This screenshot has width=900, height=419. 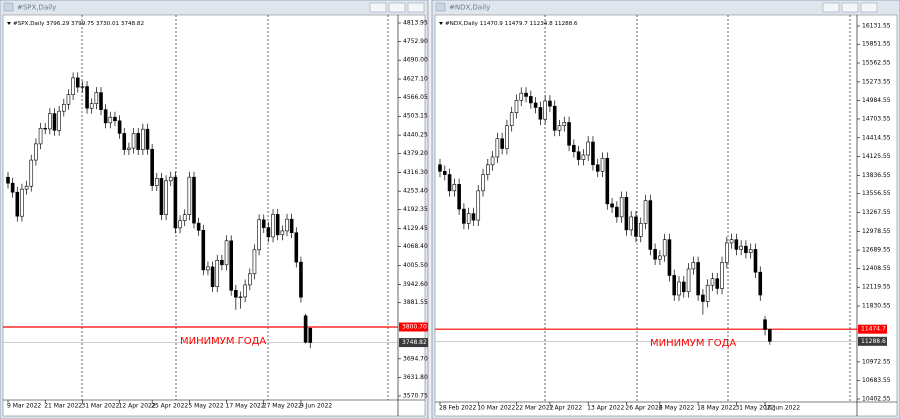 What do you see at coordinates (415, 358) in the screenshot?
I see `y-tick-label: 3694.70` at bounding box center [415, 358].